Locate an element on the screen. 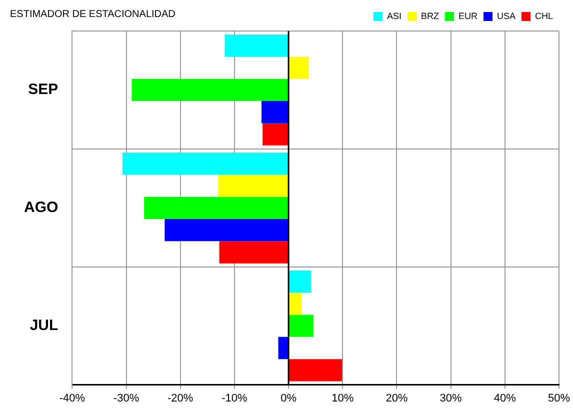 This screenshot has width=573, height=412. x-tick-label: 0% is located at coordinates (288, 398).